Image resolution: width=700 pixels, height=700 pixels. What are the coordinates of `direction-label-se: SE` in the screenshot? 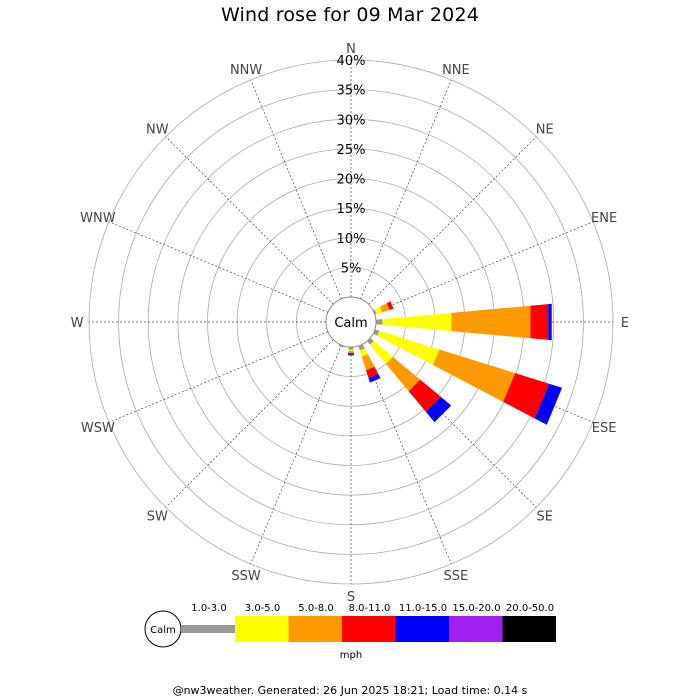 It's located at (544, 517).